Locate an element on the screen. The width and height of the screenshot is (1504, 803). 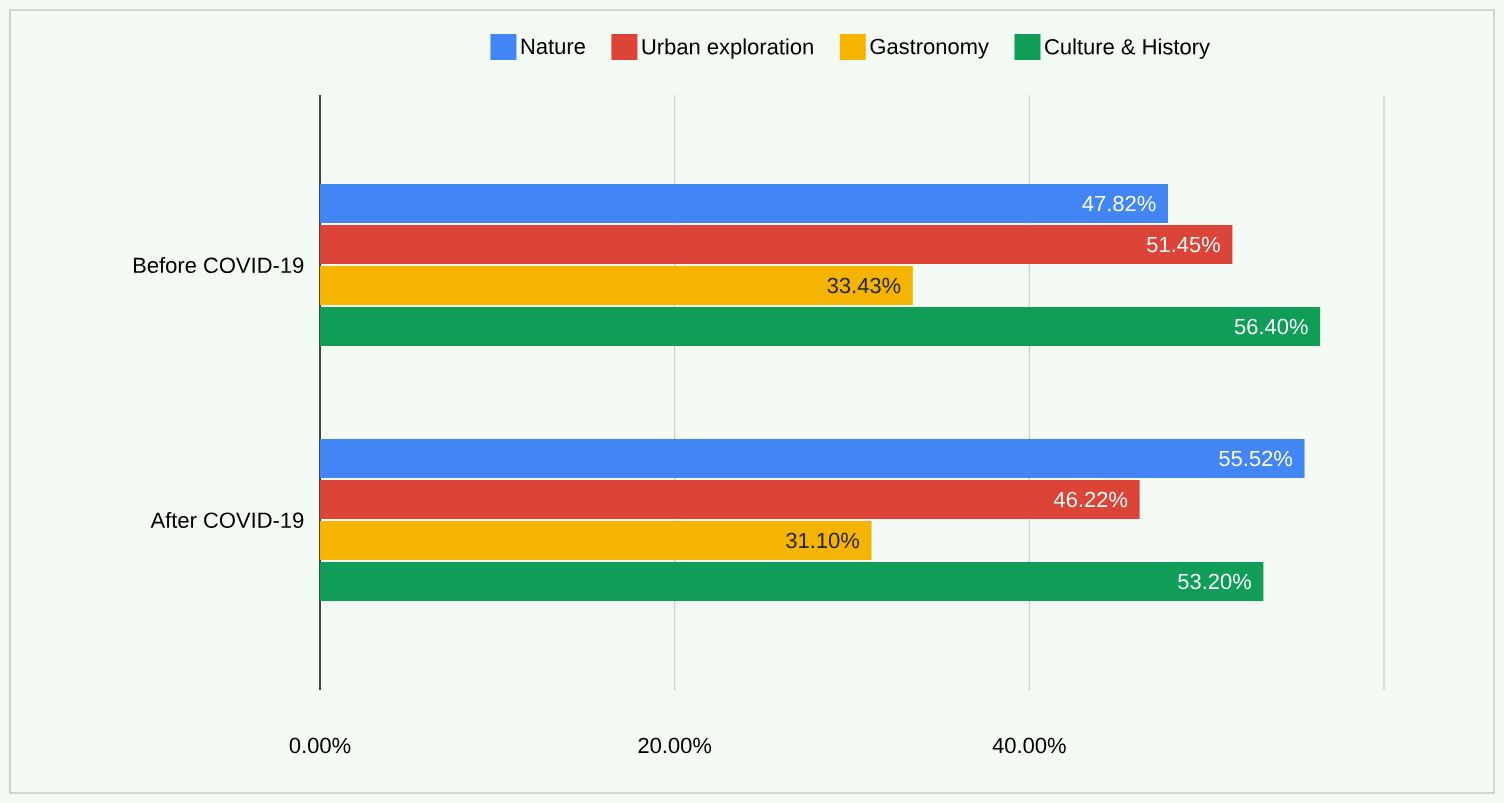
legend-label: Nature is located at coordinates (553, 46).